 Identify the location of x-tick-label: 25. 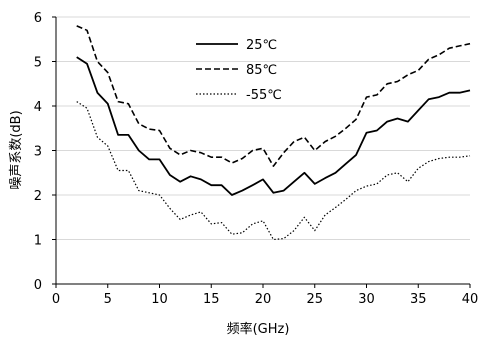
(314, 299).